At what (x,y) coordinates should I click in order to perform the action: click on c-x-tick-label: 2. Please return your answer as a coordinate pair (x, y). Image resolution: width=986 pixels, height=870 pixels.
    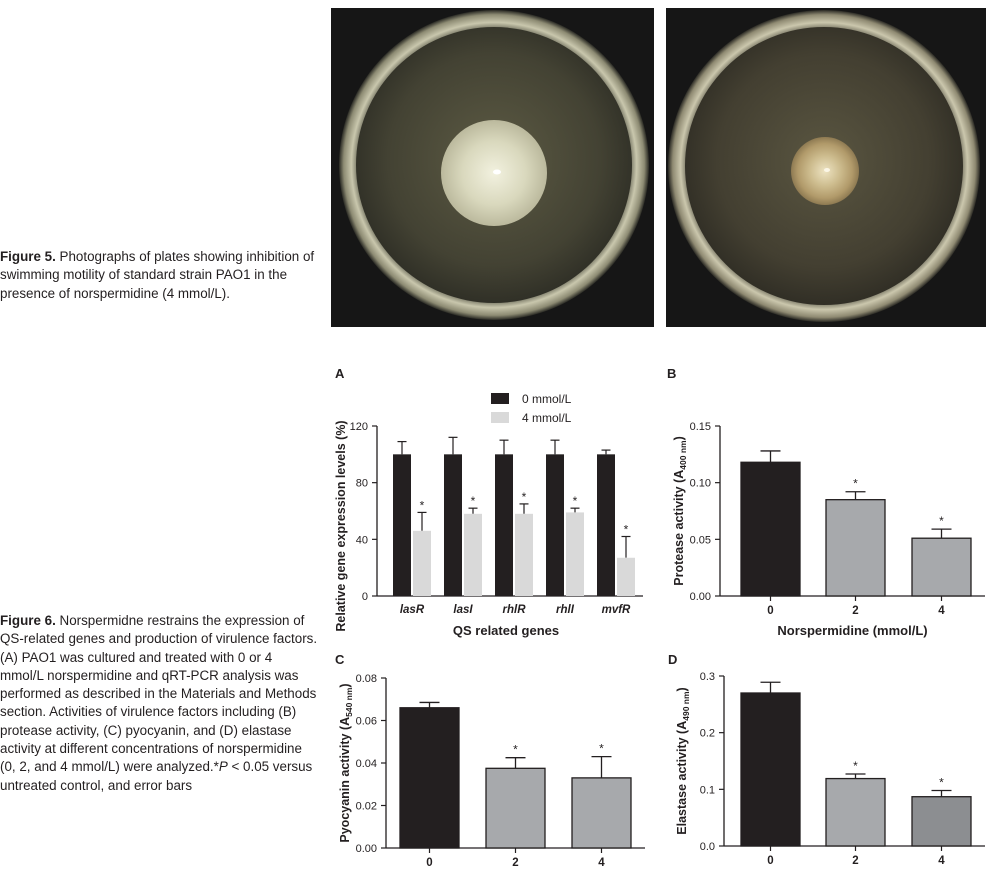
    Looking at the image, I should click on (515, 863).